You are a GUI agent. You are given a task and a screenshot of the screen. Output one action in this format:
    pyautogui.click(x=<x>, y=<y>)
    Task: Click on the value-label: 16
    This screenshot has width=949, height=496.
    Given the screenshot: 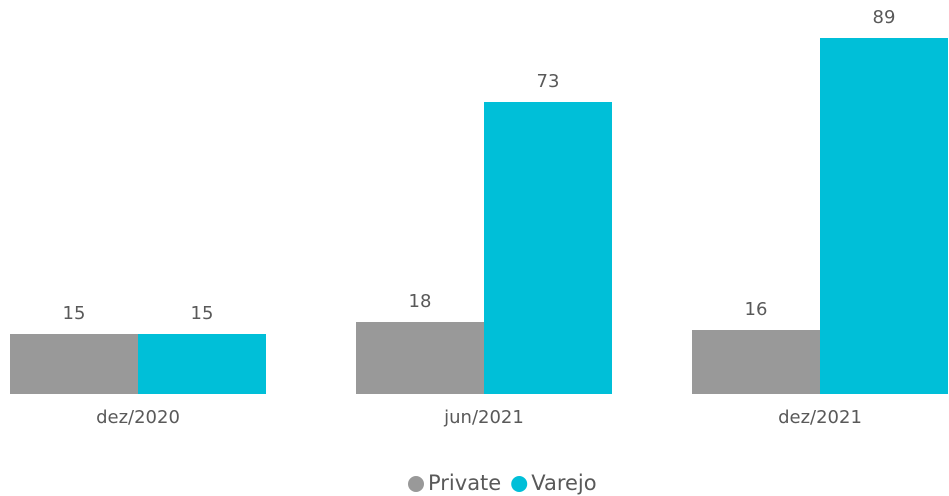 What is the action you would take?
    pyautogui.click(x=756, y=309)
    